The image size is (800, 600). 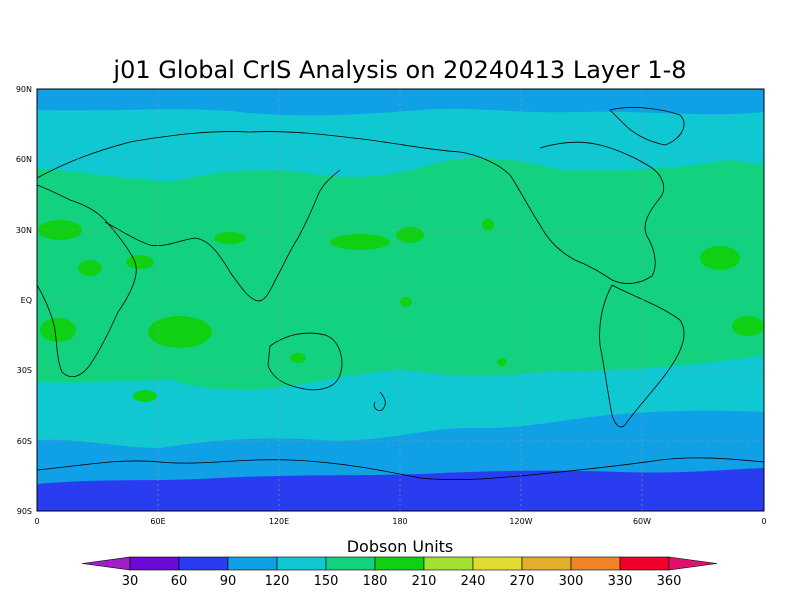 What do you see at coordinates (24, 370) in the screenshot?
I see `lat-tick: 30S` at bounding box center [24, 370].